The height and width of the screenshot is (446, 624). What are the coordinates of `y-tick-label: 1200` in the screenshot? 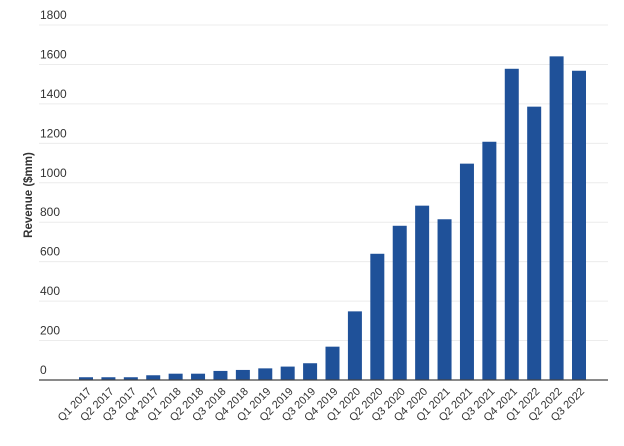 It's located at (53, 133).